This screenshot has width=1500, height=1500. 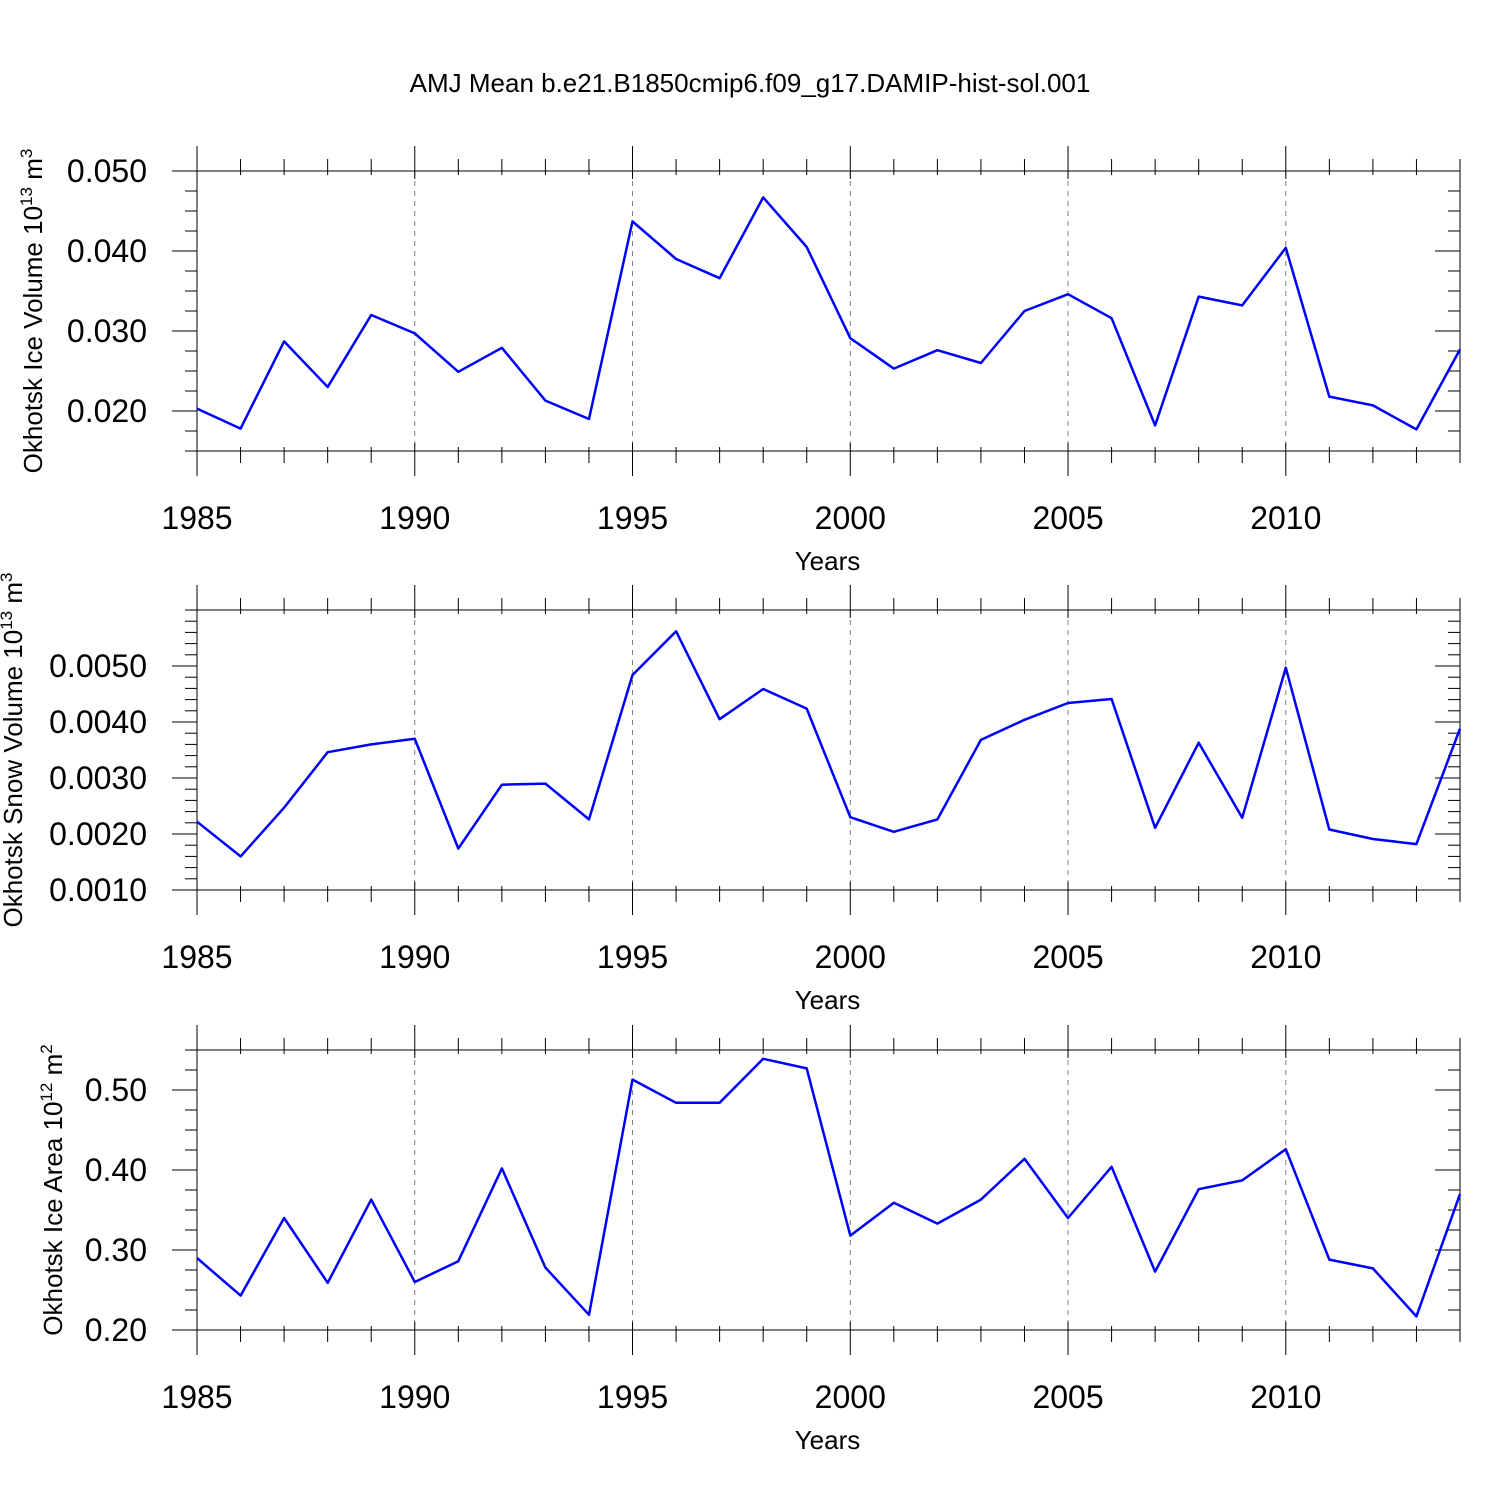 What do you see at coordinates (107, 331) in the screenshot?
I see `y-tick-label: 0.030` at bounding box center [107, 331].